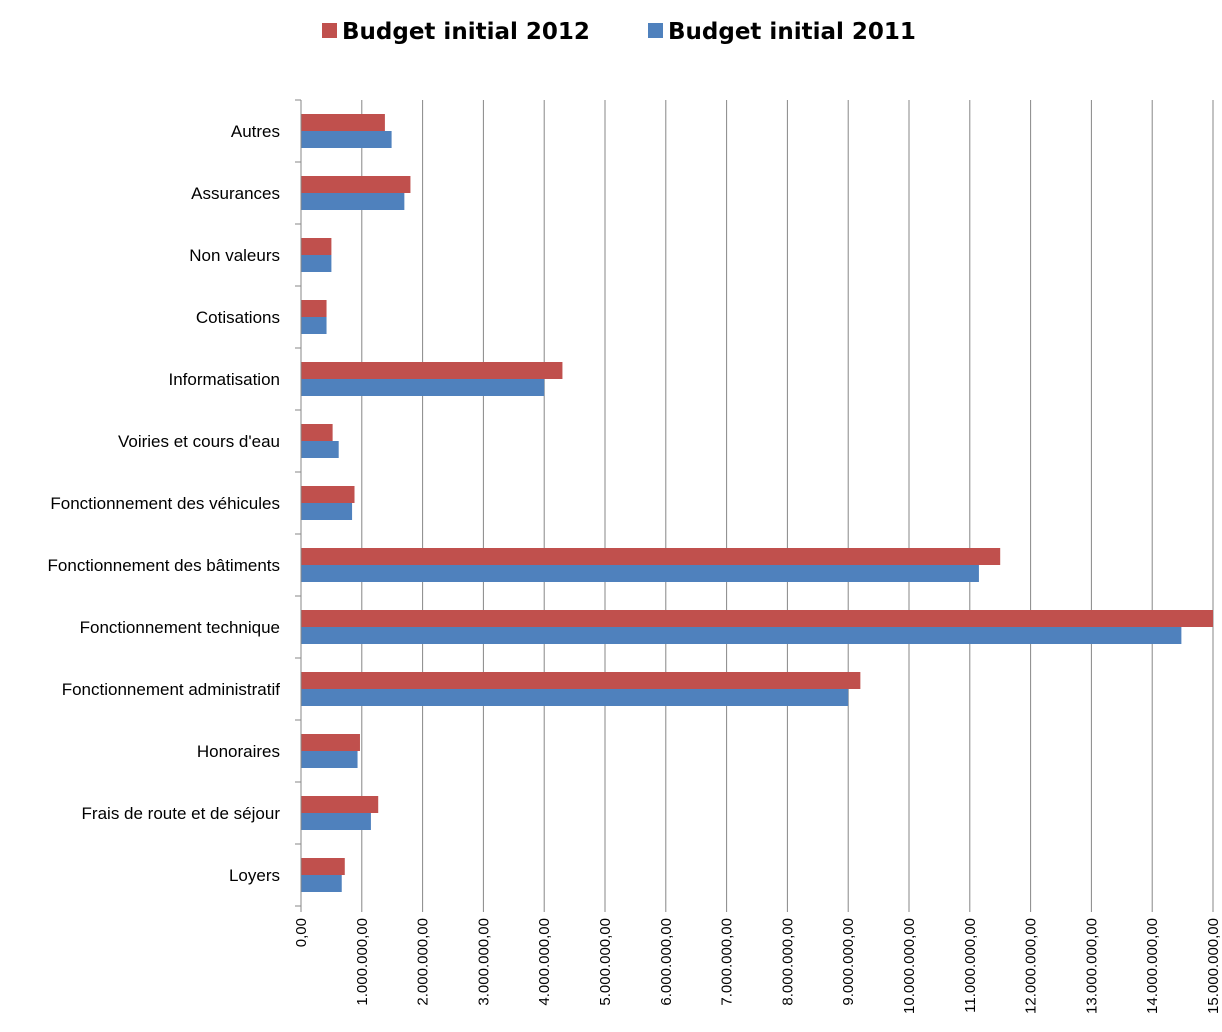 The image size is (1222, 1032). What do you see at coordinates (1152, 966) in the screenshot?
I see `x-tick-label: 14.000.000,00` at bounding box center [1152, 966].